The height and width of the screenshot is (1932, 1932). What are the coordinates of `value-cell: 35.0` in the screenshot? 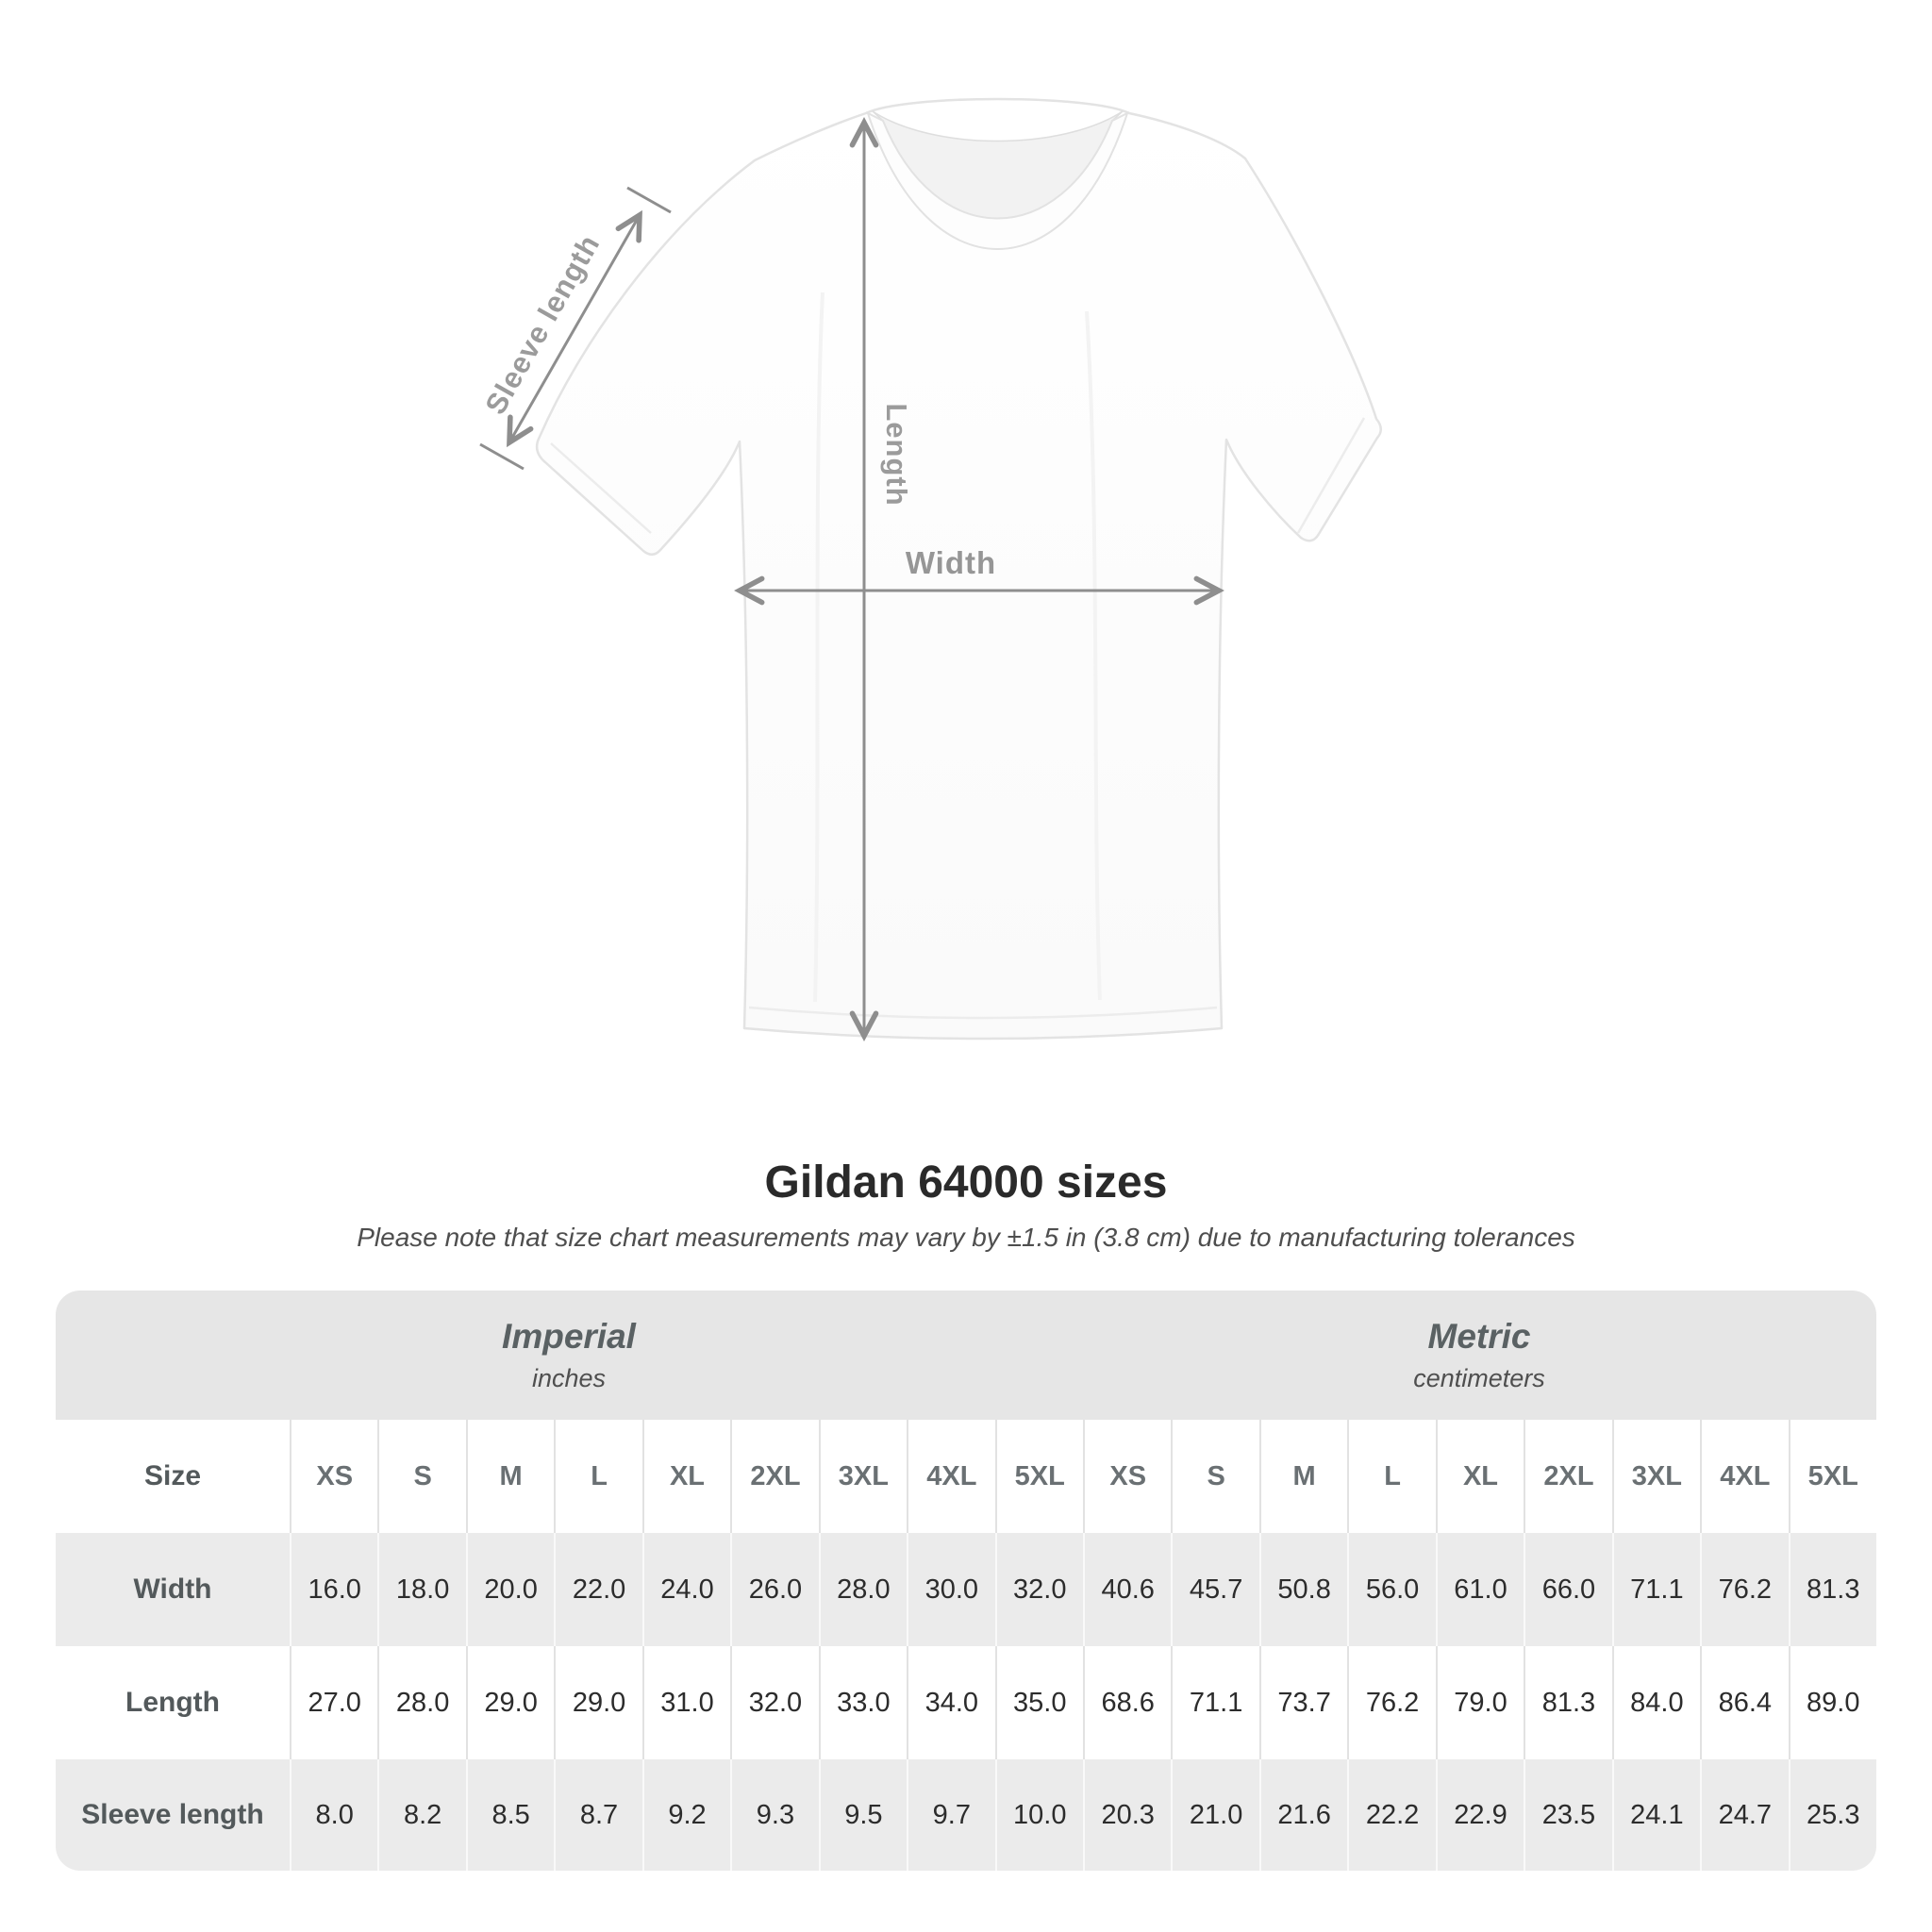 It's located at (1038, 1702).